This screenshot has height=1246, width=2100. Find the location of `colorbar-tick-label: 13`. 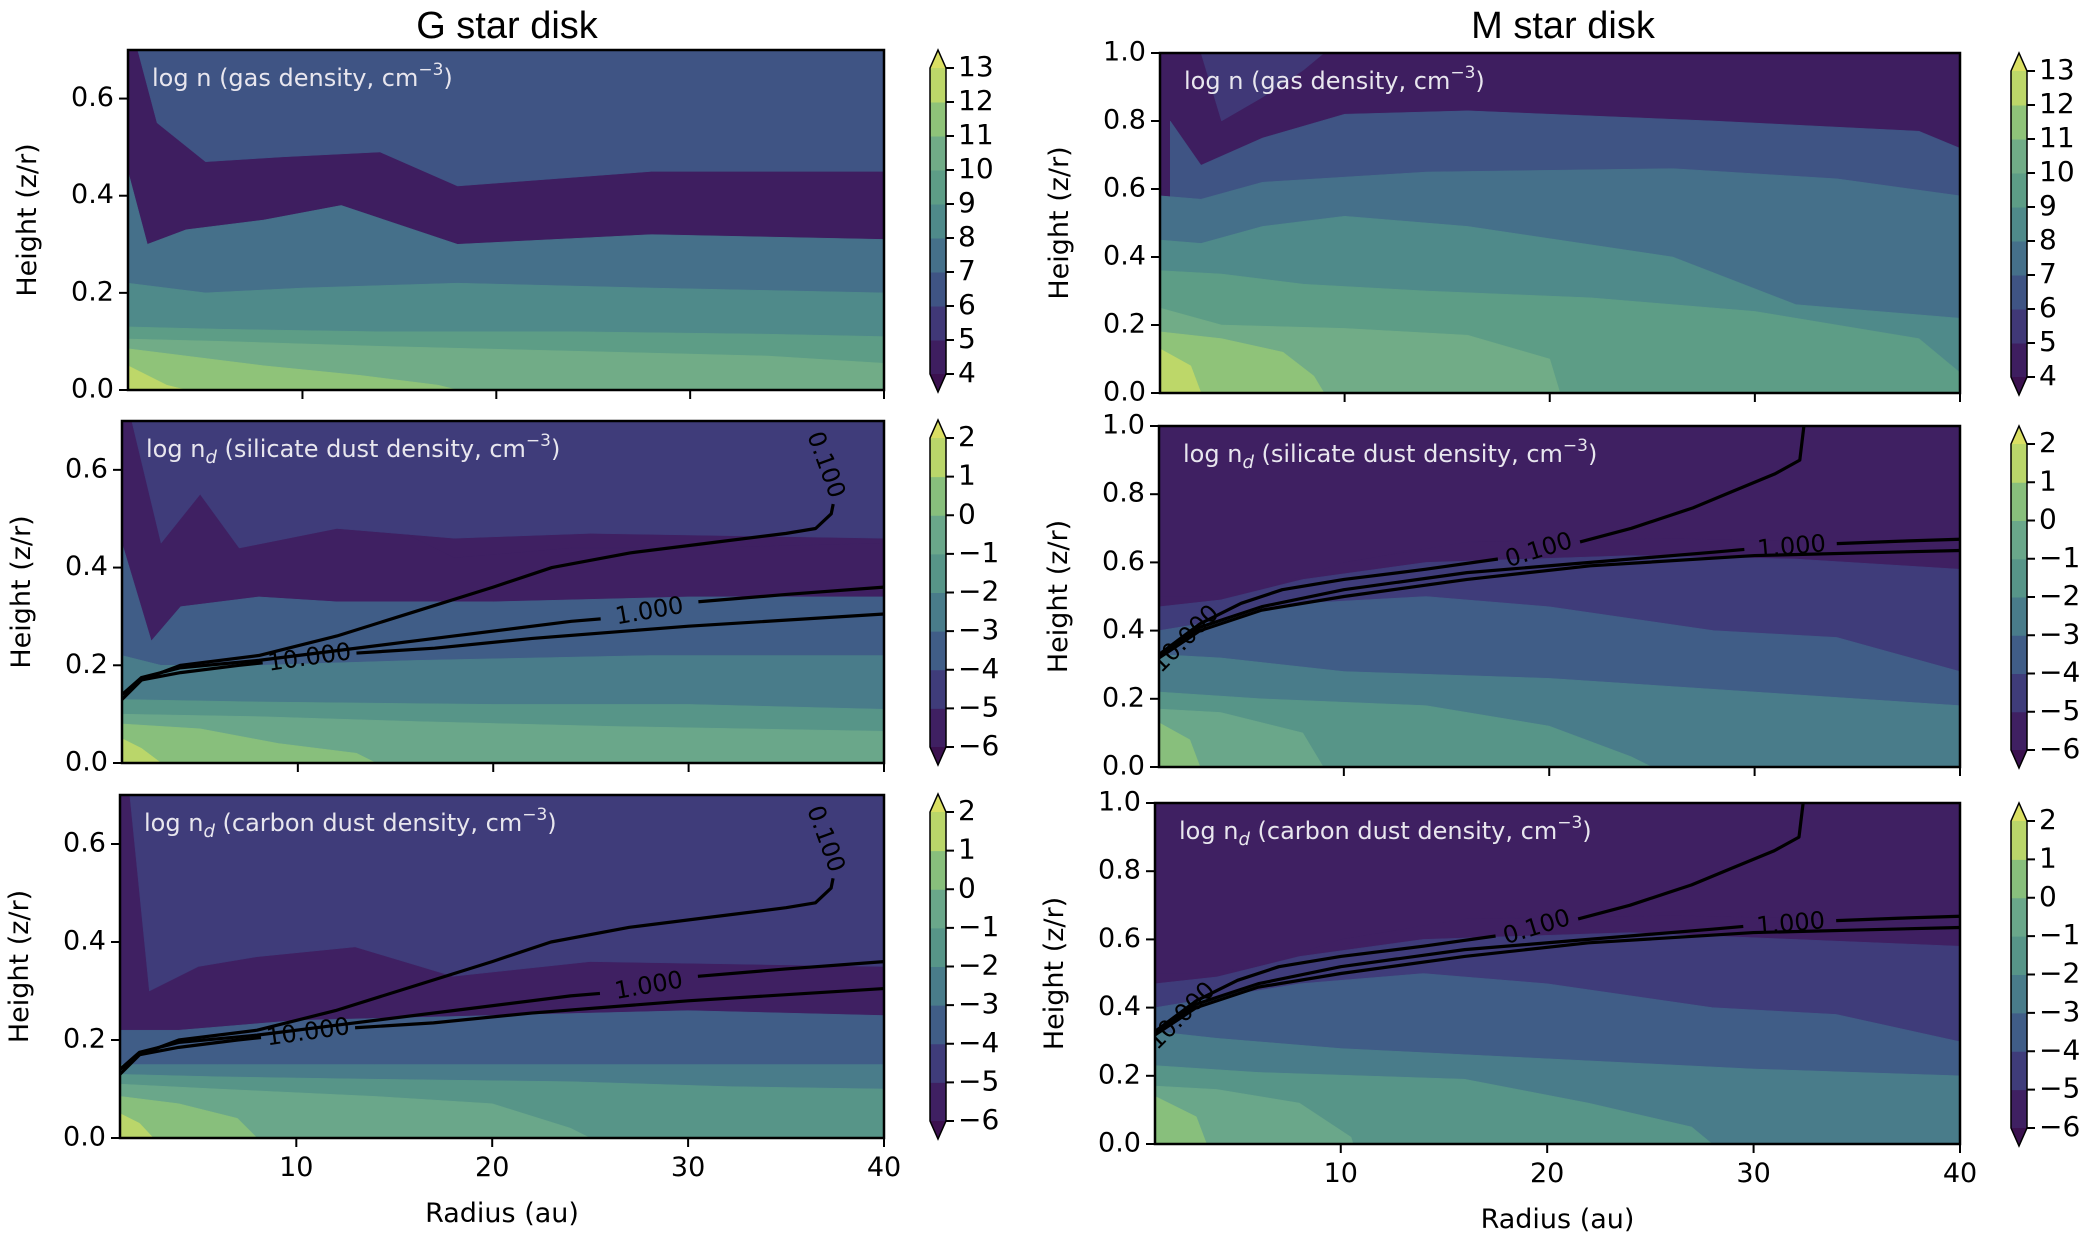

colorbar-tick-label: 13 is located at coordinates (976, 66).